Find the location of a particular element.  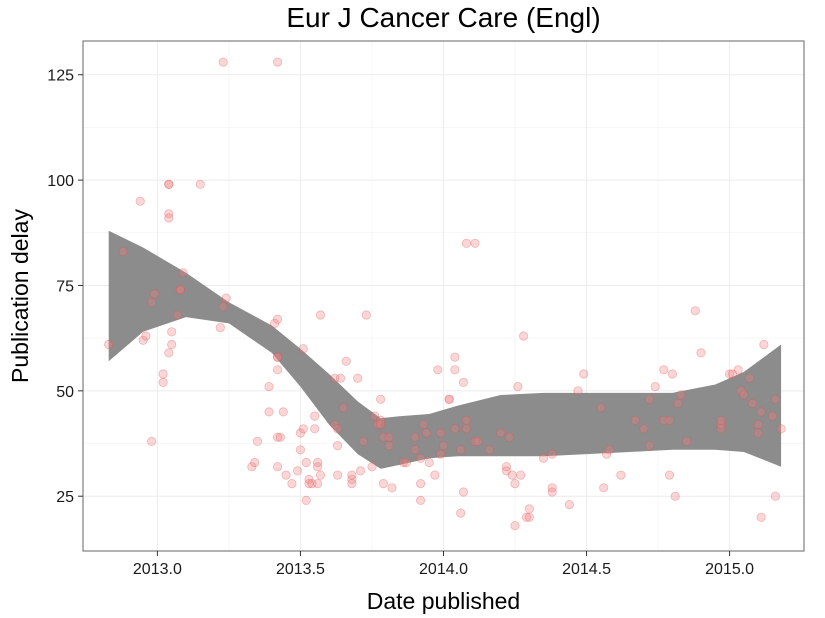

x-axis-title: Date published is located at coordinates (443, 601).